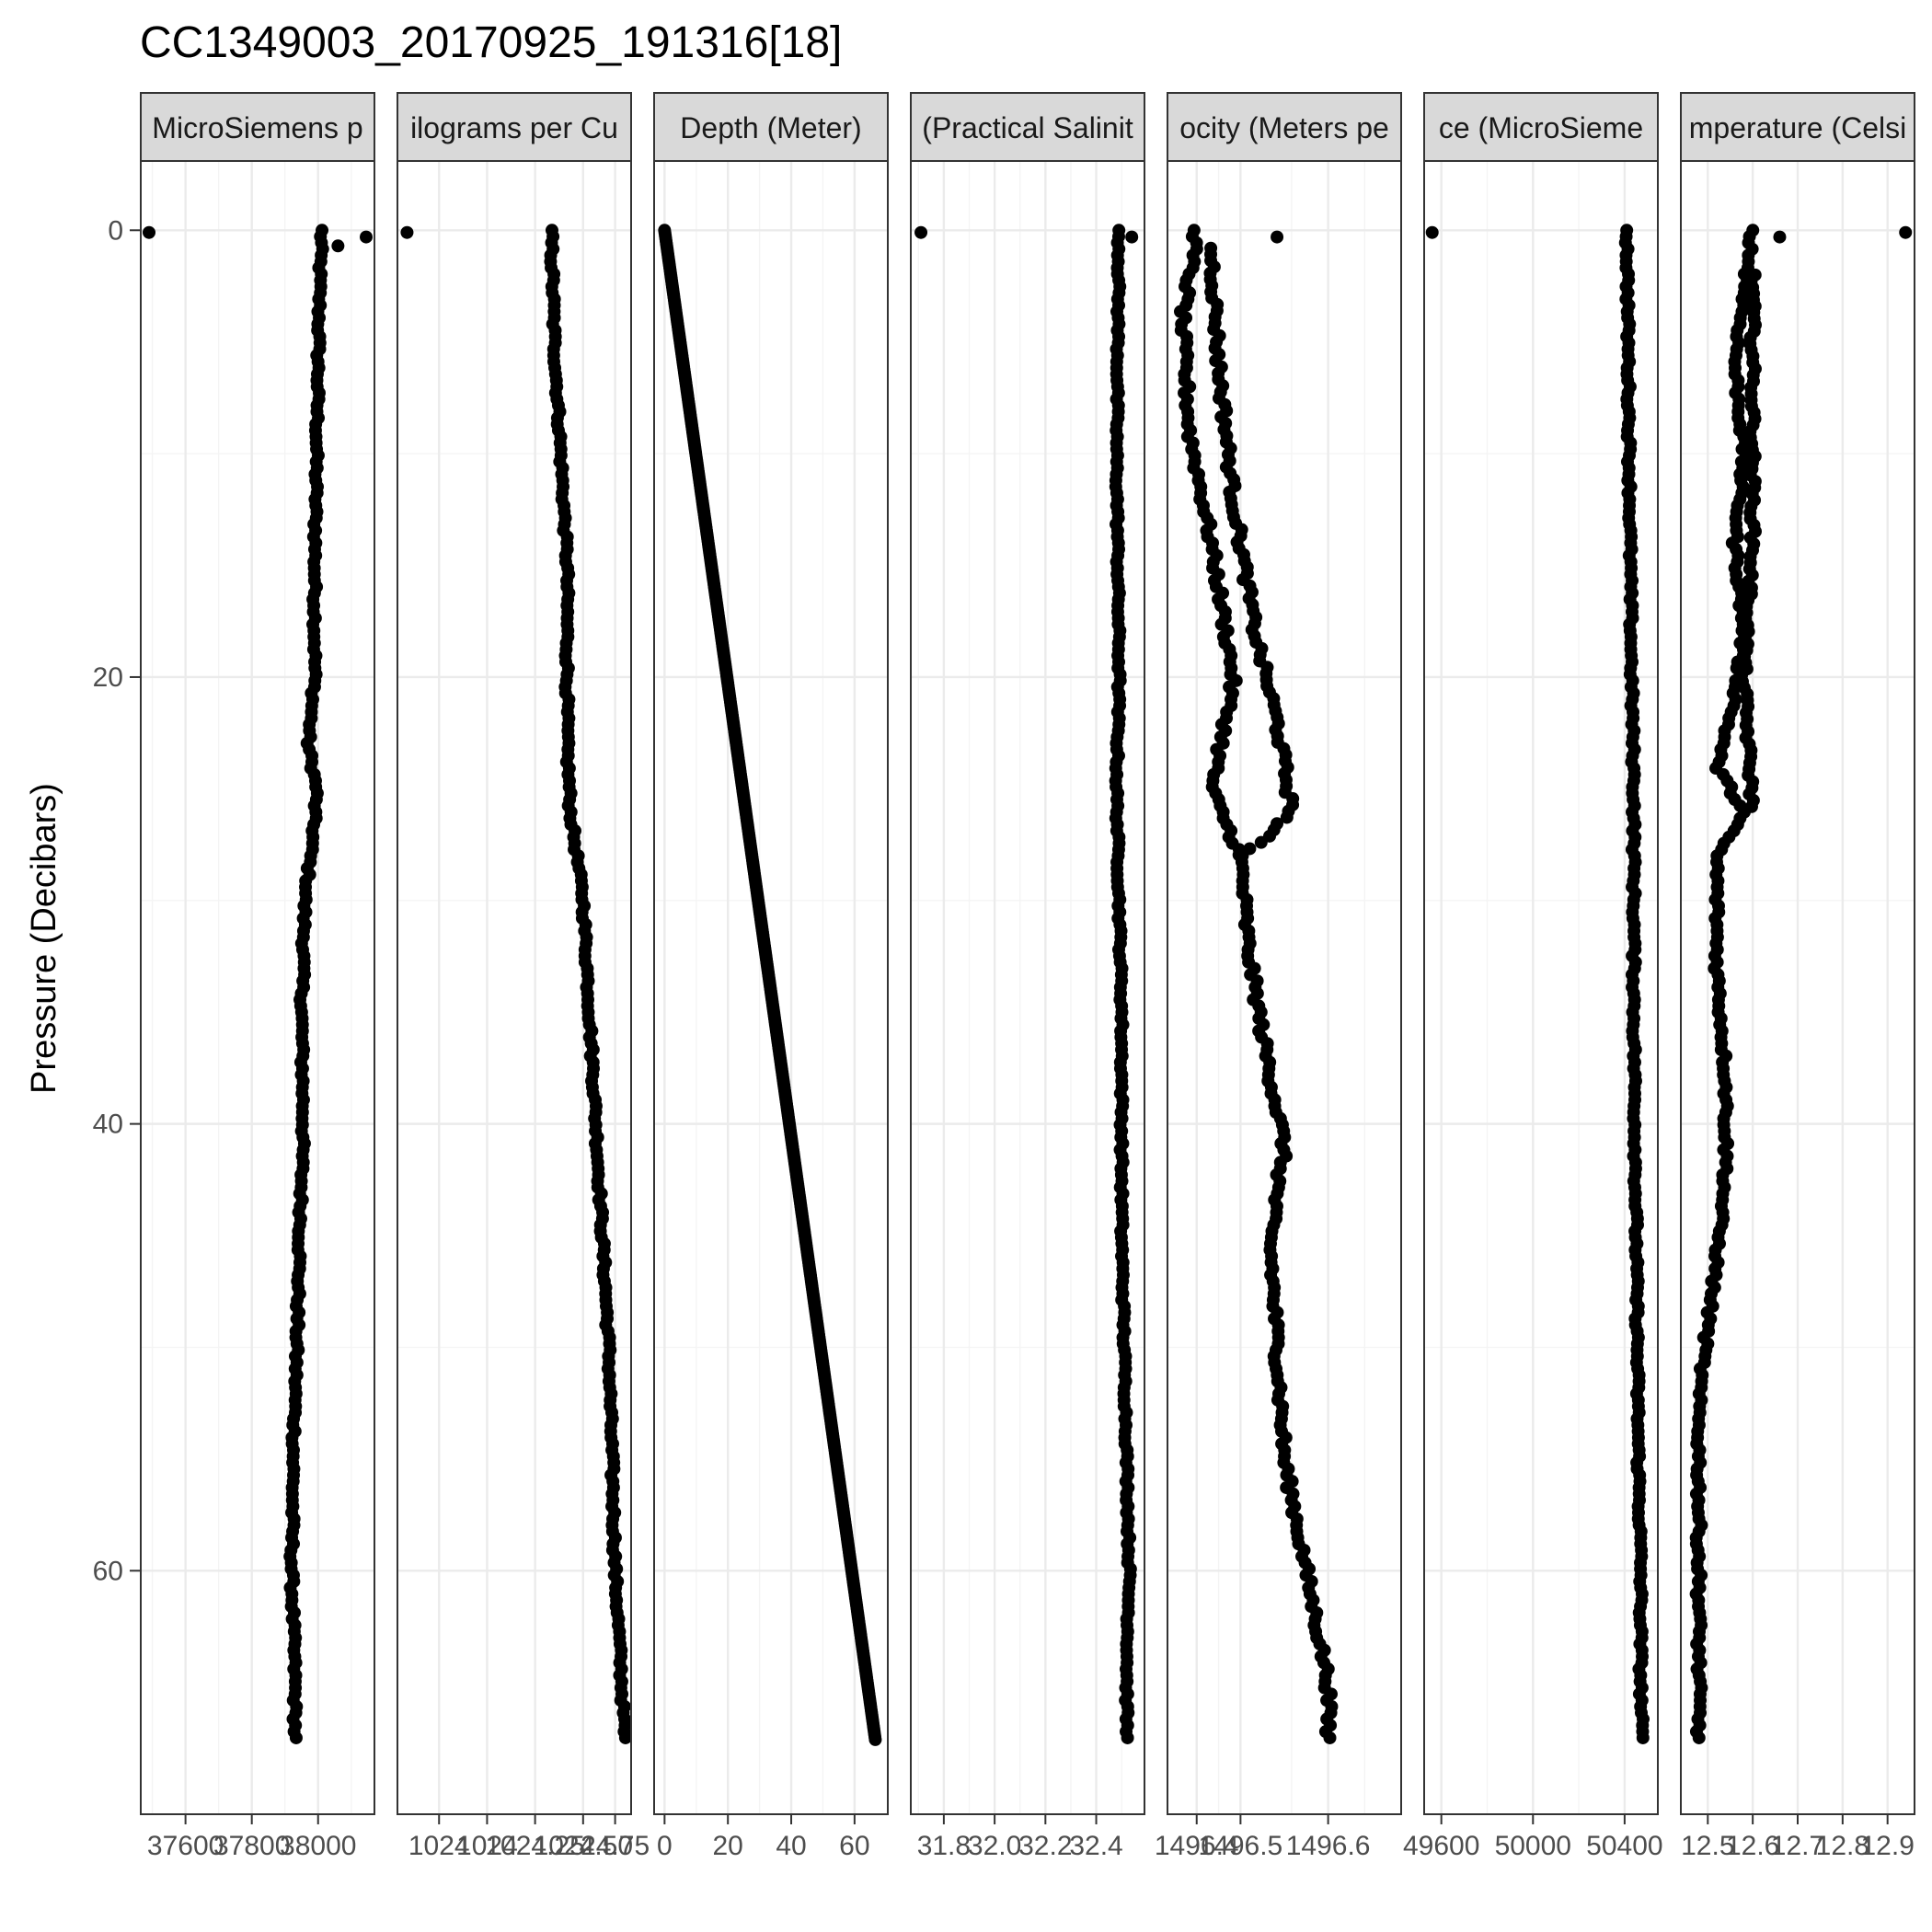  Describe the element at coordinates (1624, 1846) in the screenshot. I see `x-tick-label: 50400` at that location.